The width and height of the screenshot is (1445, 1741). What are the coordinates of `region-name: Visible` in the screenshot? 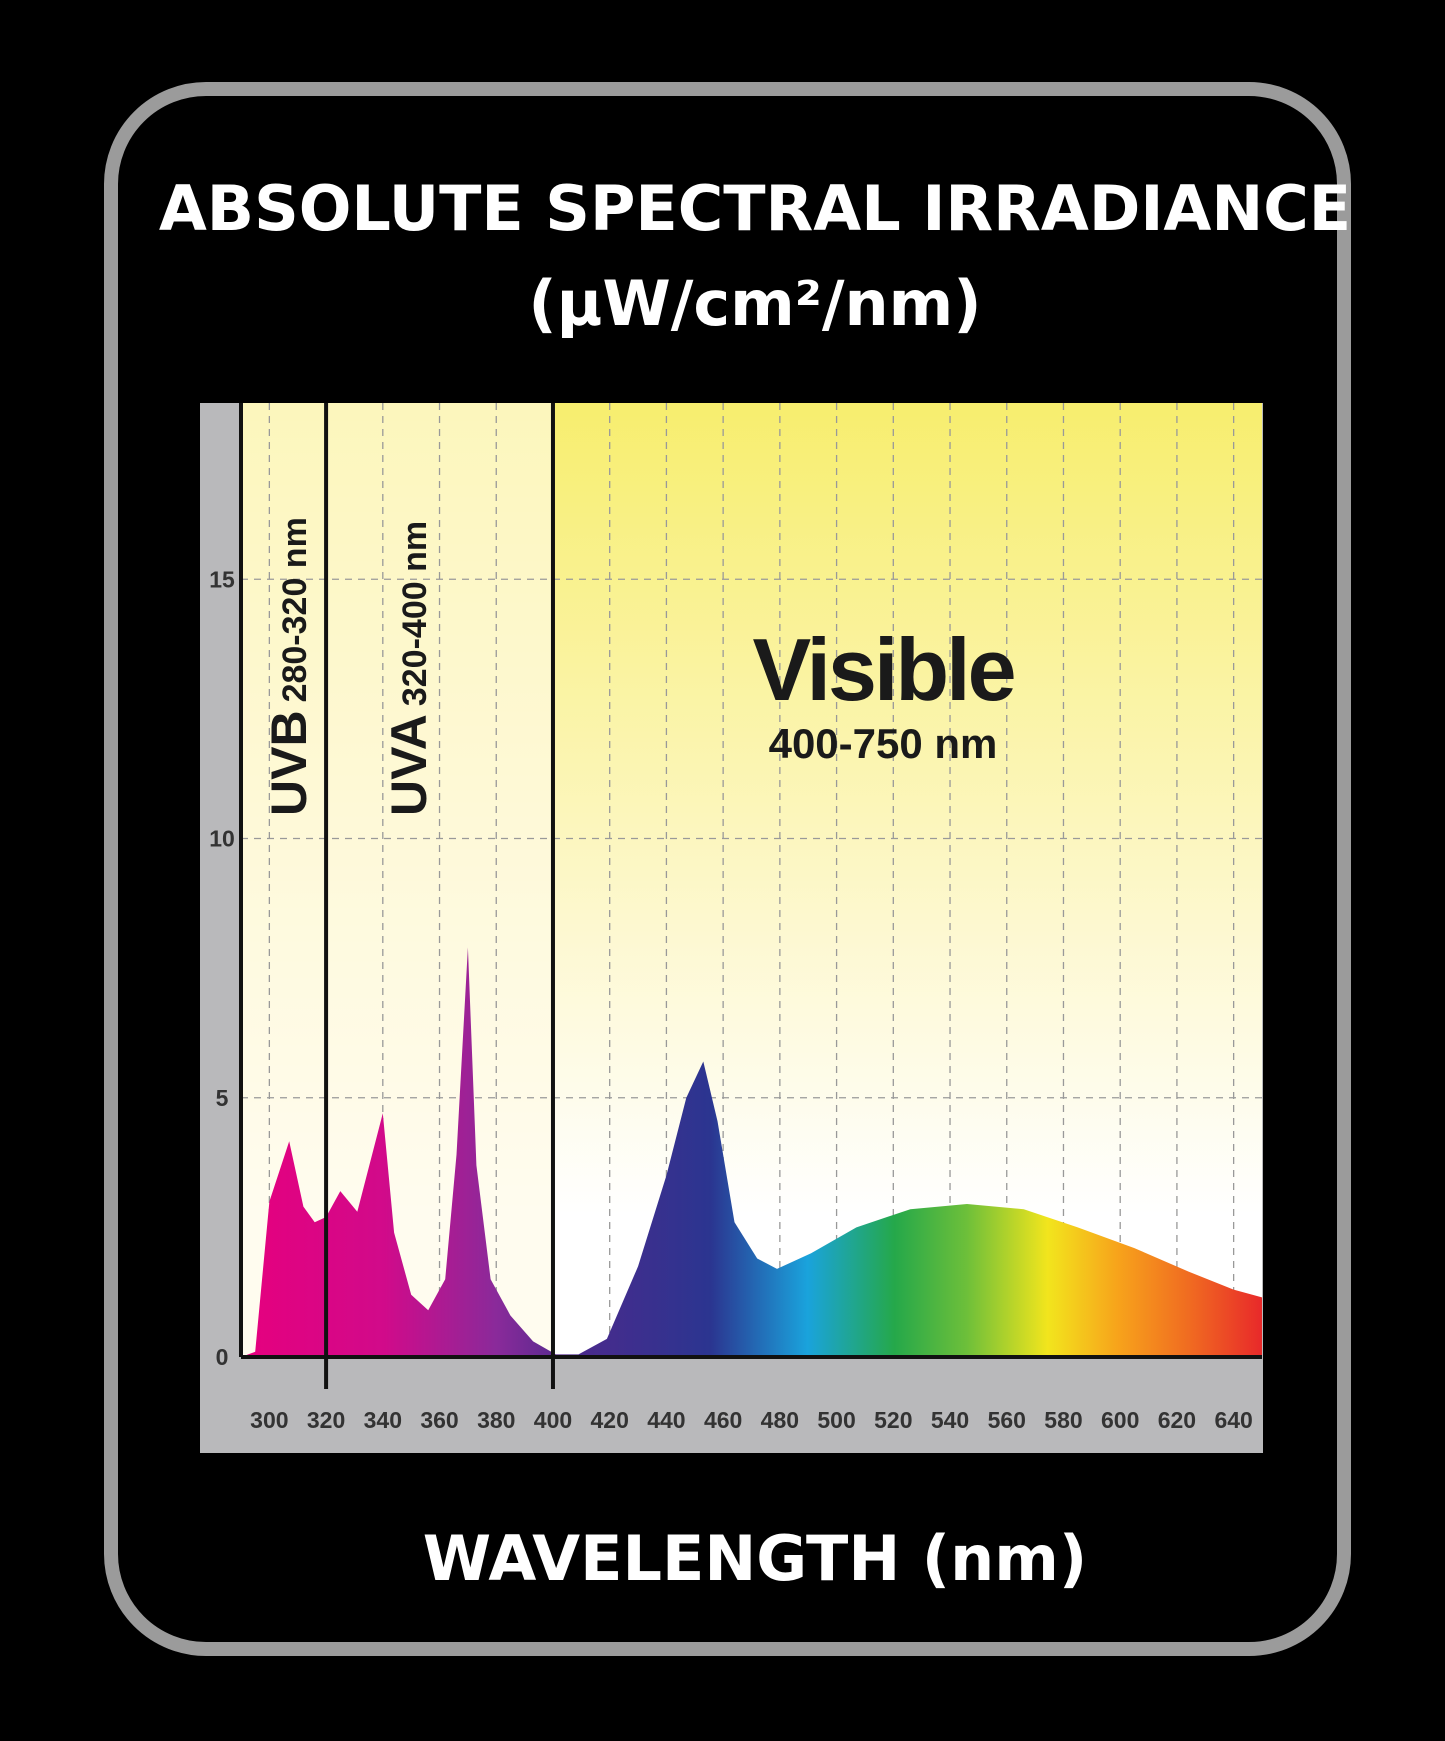 It's located at (882, 669).